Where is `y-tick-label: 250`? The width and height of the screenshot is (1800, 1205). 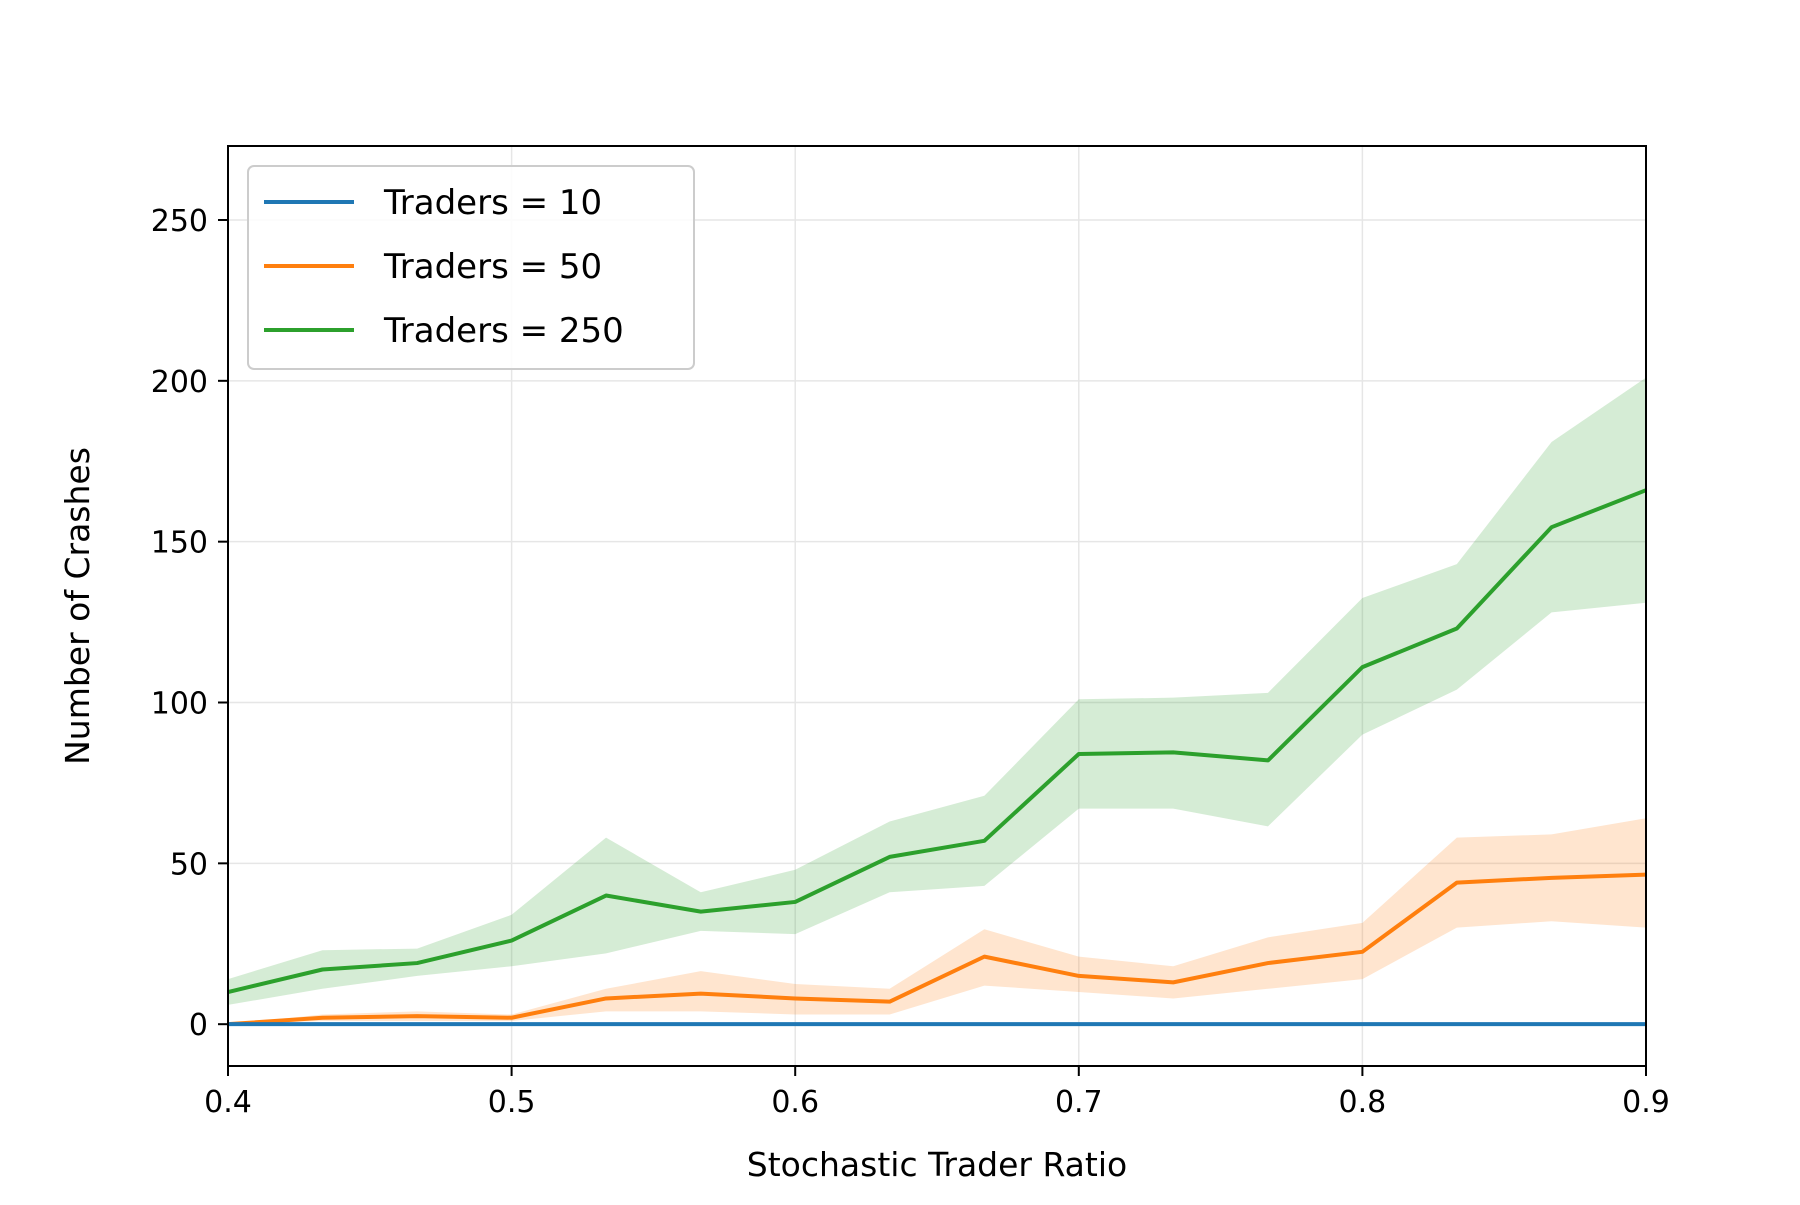 y-tick-label: 250 is located at coordinates (179, 221).